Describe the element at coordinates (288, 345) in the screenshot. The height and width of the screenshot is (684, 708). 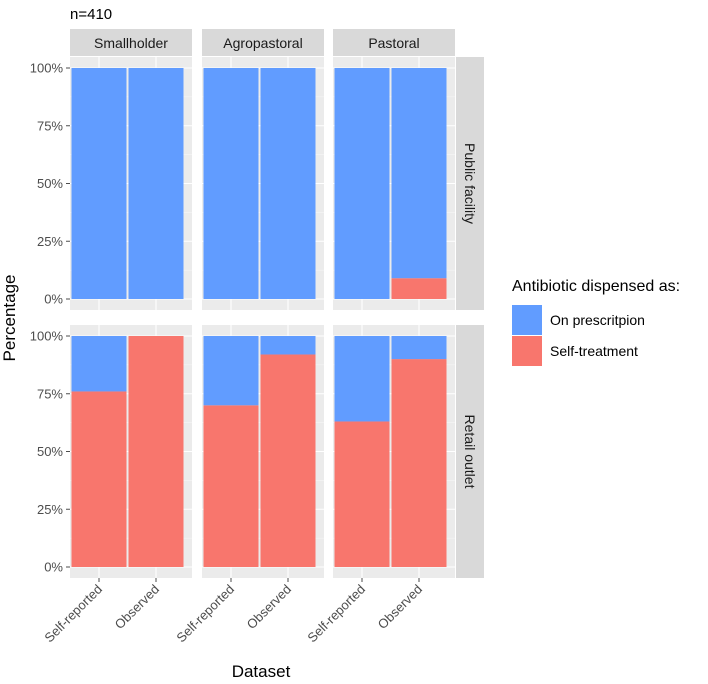
I see `bar-on-prescription-retail-outlet-agropastoral-observed` at that location.